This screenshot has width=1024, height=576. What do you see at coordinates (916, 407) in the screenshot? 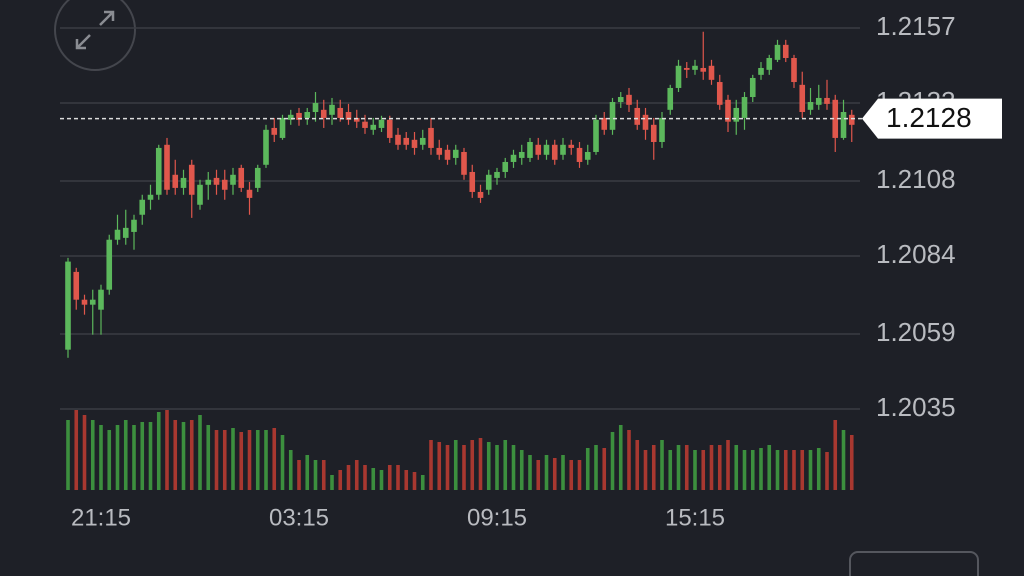
I see `y-tick-label: 1.2035` at bounding box center [916, 407].